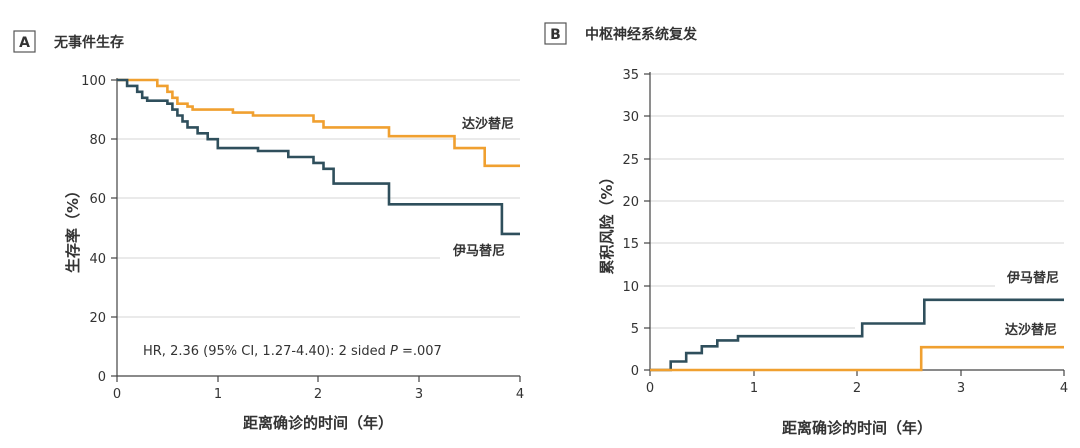 The width and height of the screenshot is (1080, 448). Describe the element at coordinates (97, 140) in the screenshot. I see `panel-a-y-tick-label-80: 80` at that location.